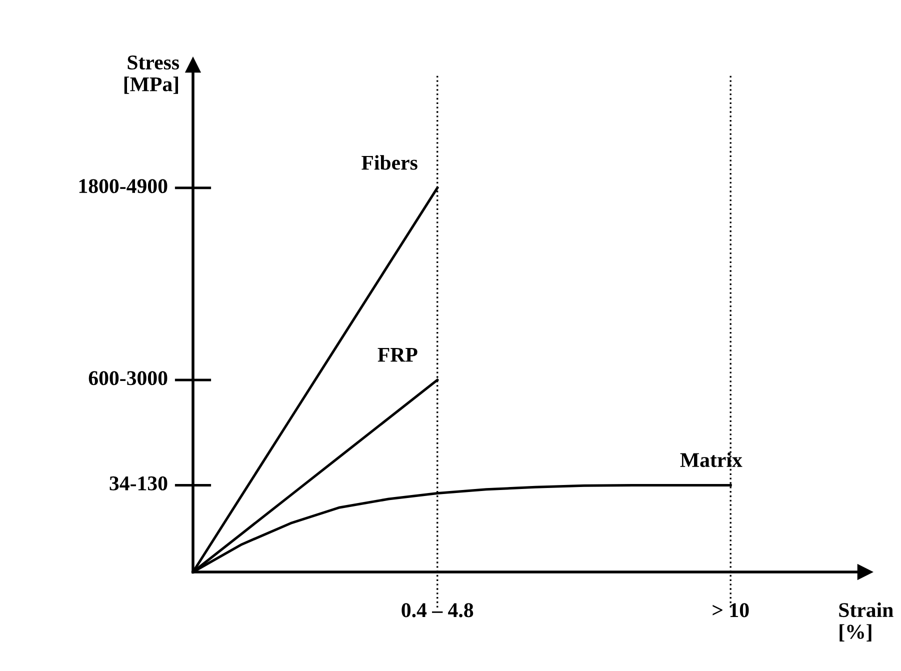  Describe the element at coordinates (139, 483) in the screenshot. I see `text: 34-130` at that location.